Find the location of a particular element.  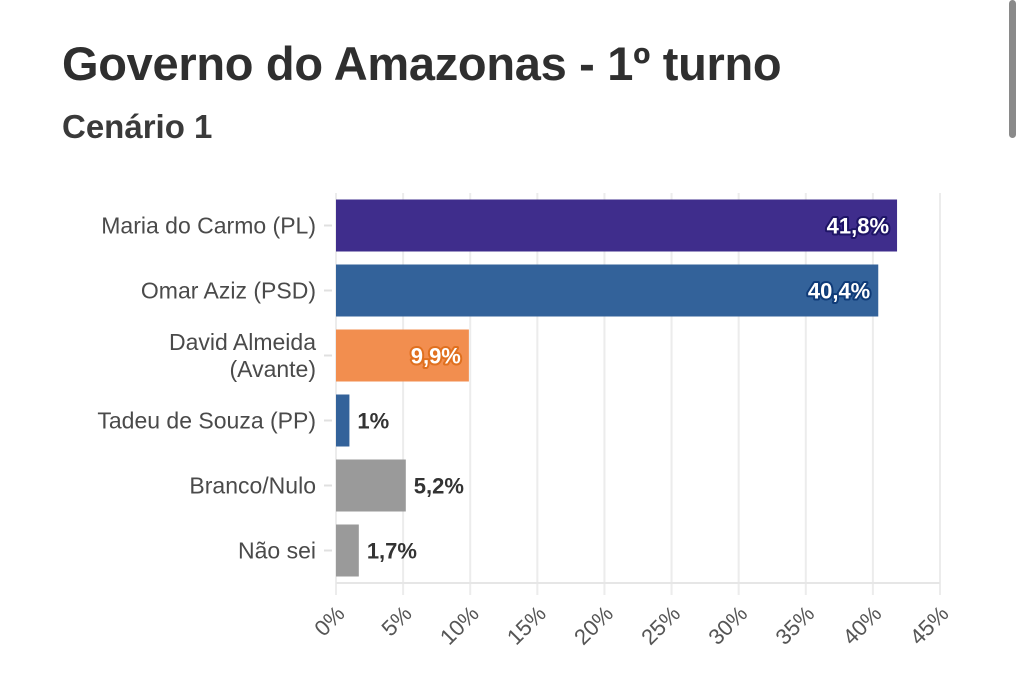

category-label: Maria do Carmo (PL) is located at coordinates (208, 226).